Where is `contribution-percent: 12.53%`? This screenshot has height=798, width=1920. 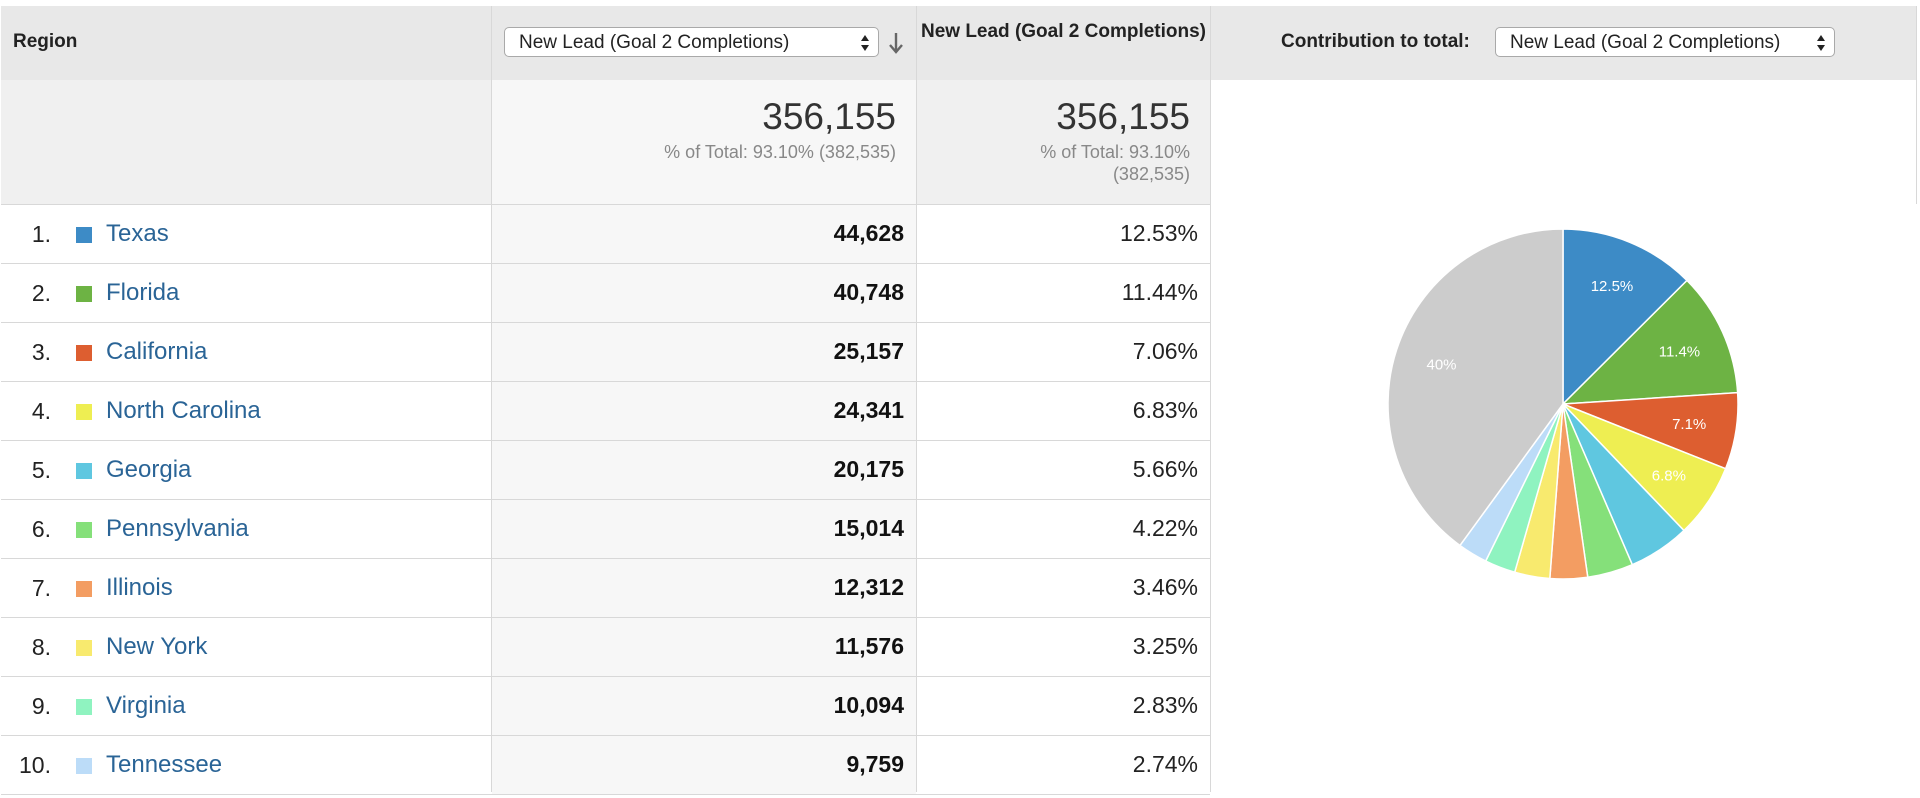
contribution-percent: 12.53% is located at coordinates (1158, 233).